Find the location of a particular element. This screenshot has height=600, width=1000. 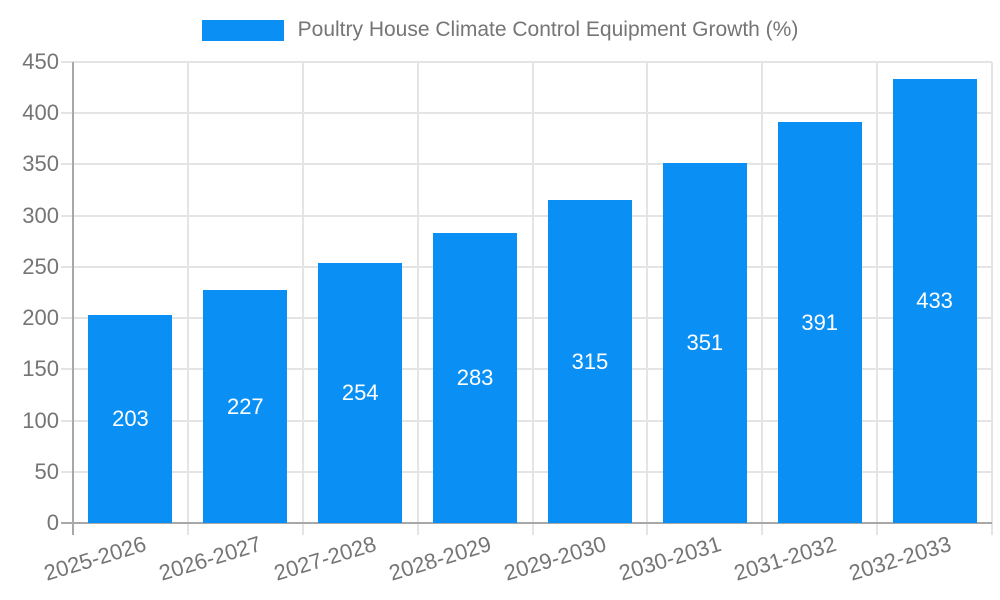

bar-2025-2026 is located at coordinates (130, 419).